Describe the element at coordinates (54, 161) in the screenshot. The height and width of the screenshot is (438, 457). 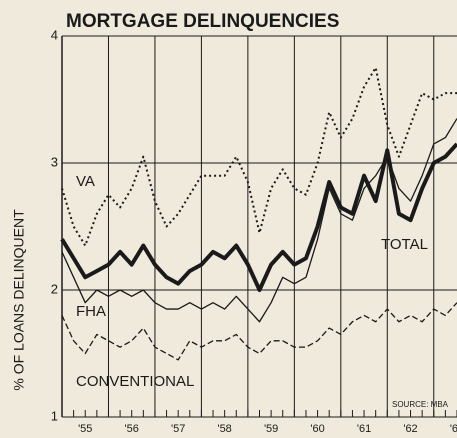
I see `y-tick-label: 3` at that location.